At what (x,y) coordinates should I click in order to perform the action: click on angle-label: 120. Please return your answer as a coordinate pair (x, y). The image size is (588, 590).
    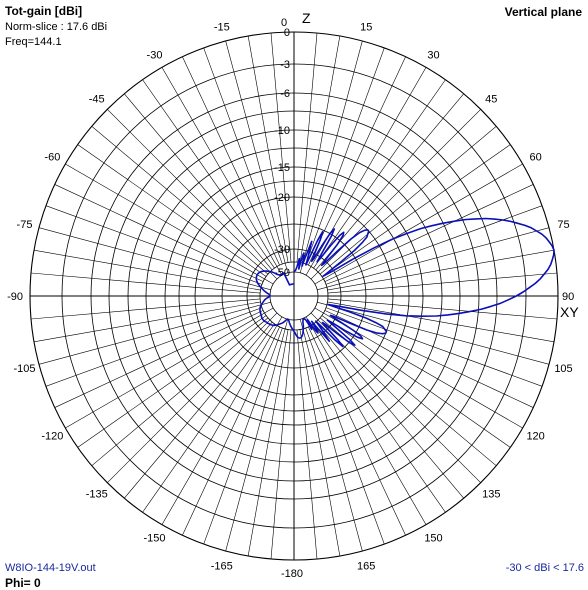
    Looking at the image, I should click on (535, 437).